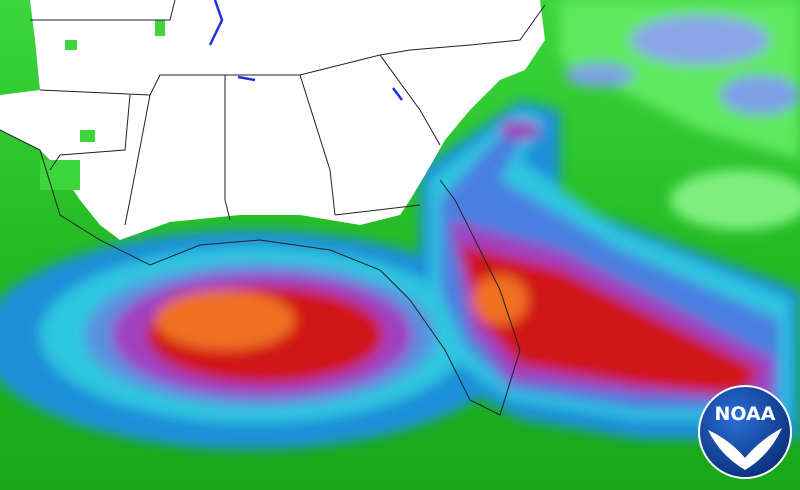  I want to click on logo-text: NOAA, so click(745, 414).